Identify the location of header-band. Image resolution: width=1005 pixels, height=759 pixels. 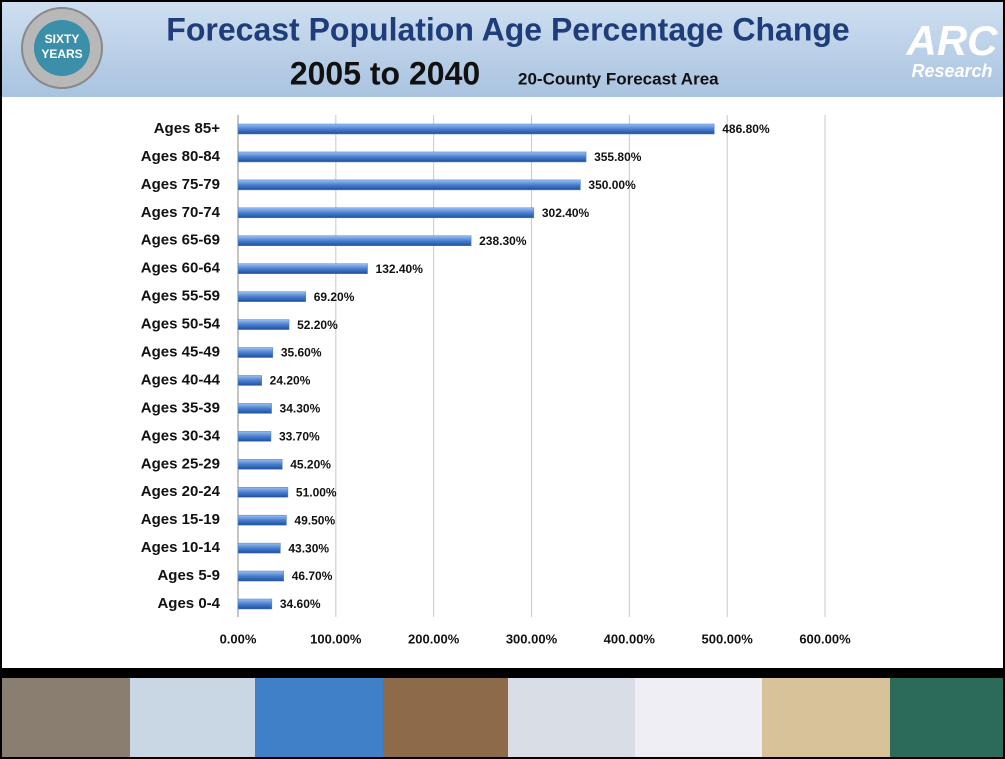
(502, 48).